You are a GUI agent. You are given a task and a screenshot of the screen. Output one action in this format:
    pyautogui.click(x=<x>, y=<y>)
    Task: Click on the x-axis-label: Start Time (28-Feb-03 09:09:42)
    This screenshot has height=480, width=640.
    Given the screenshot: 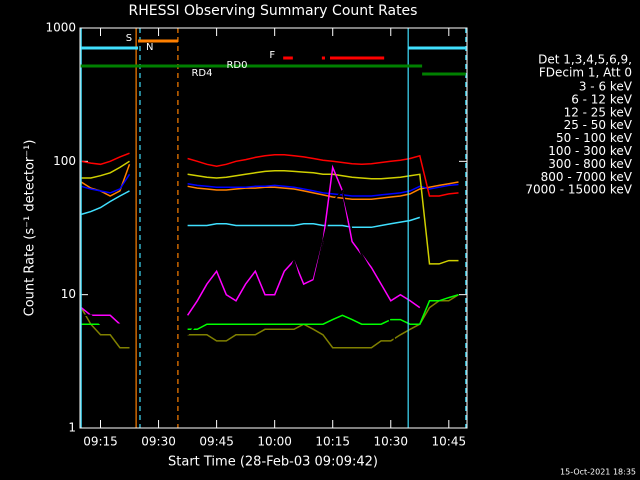 What is the action you would take?
    pyautogui.click(x=273, y=462)
    